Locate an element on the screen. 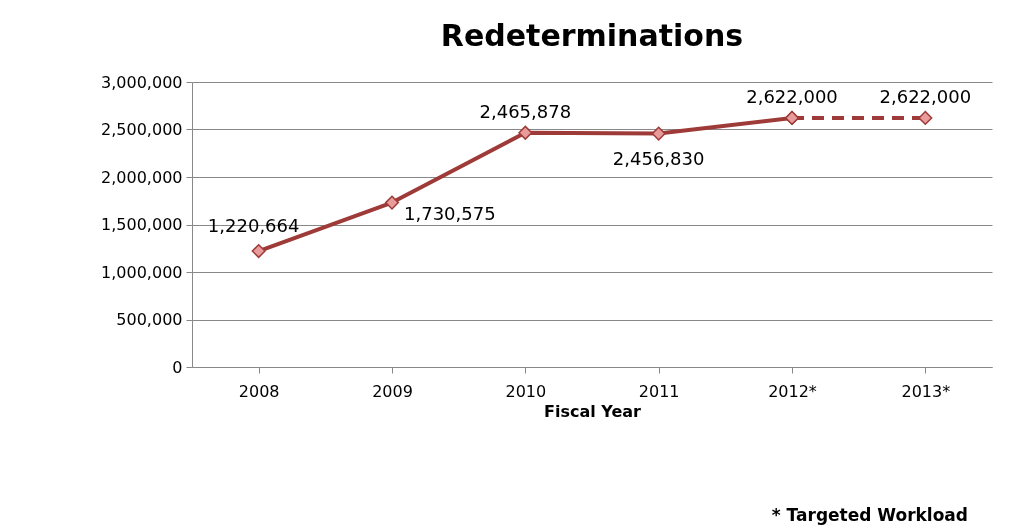  y-tick-label: 1,000,000 is located at coordinates (142, 272).